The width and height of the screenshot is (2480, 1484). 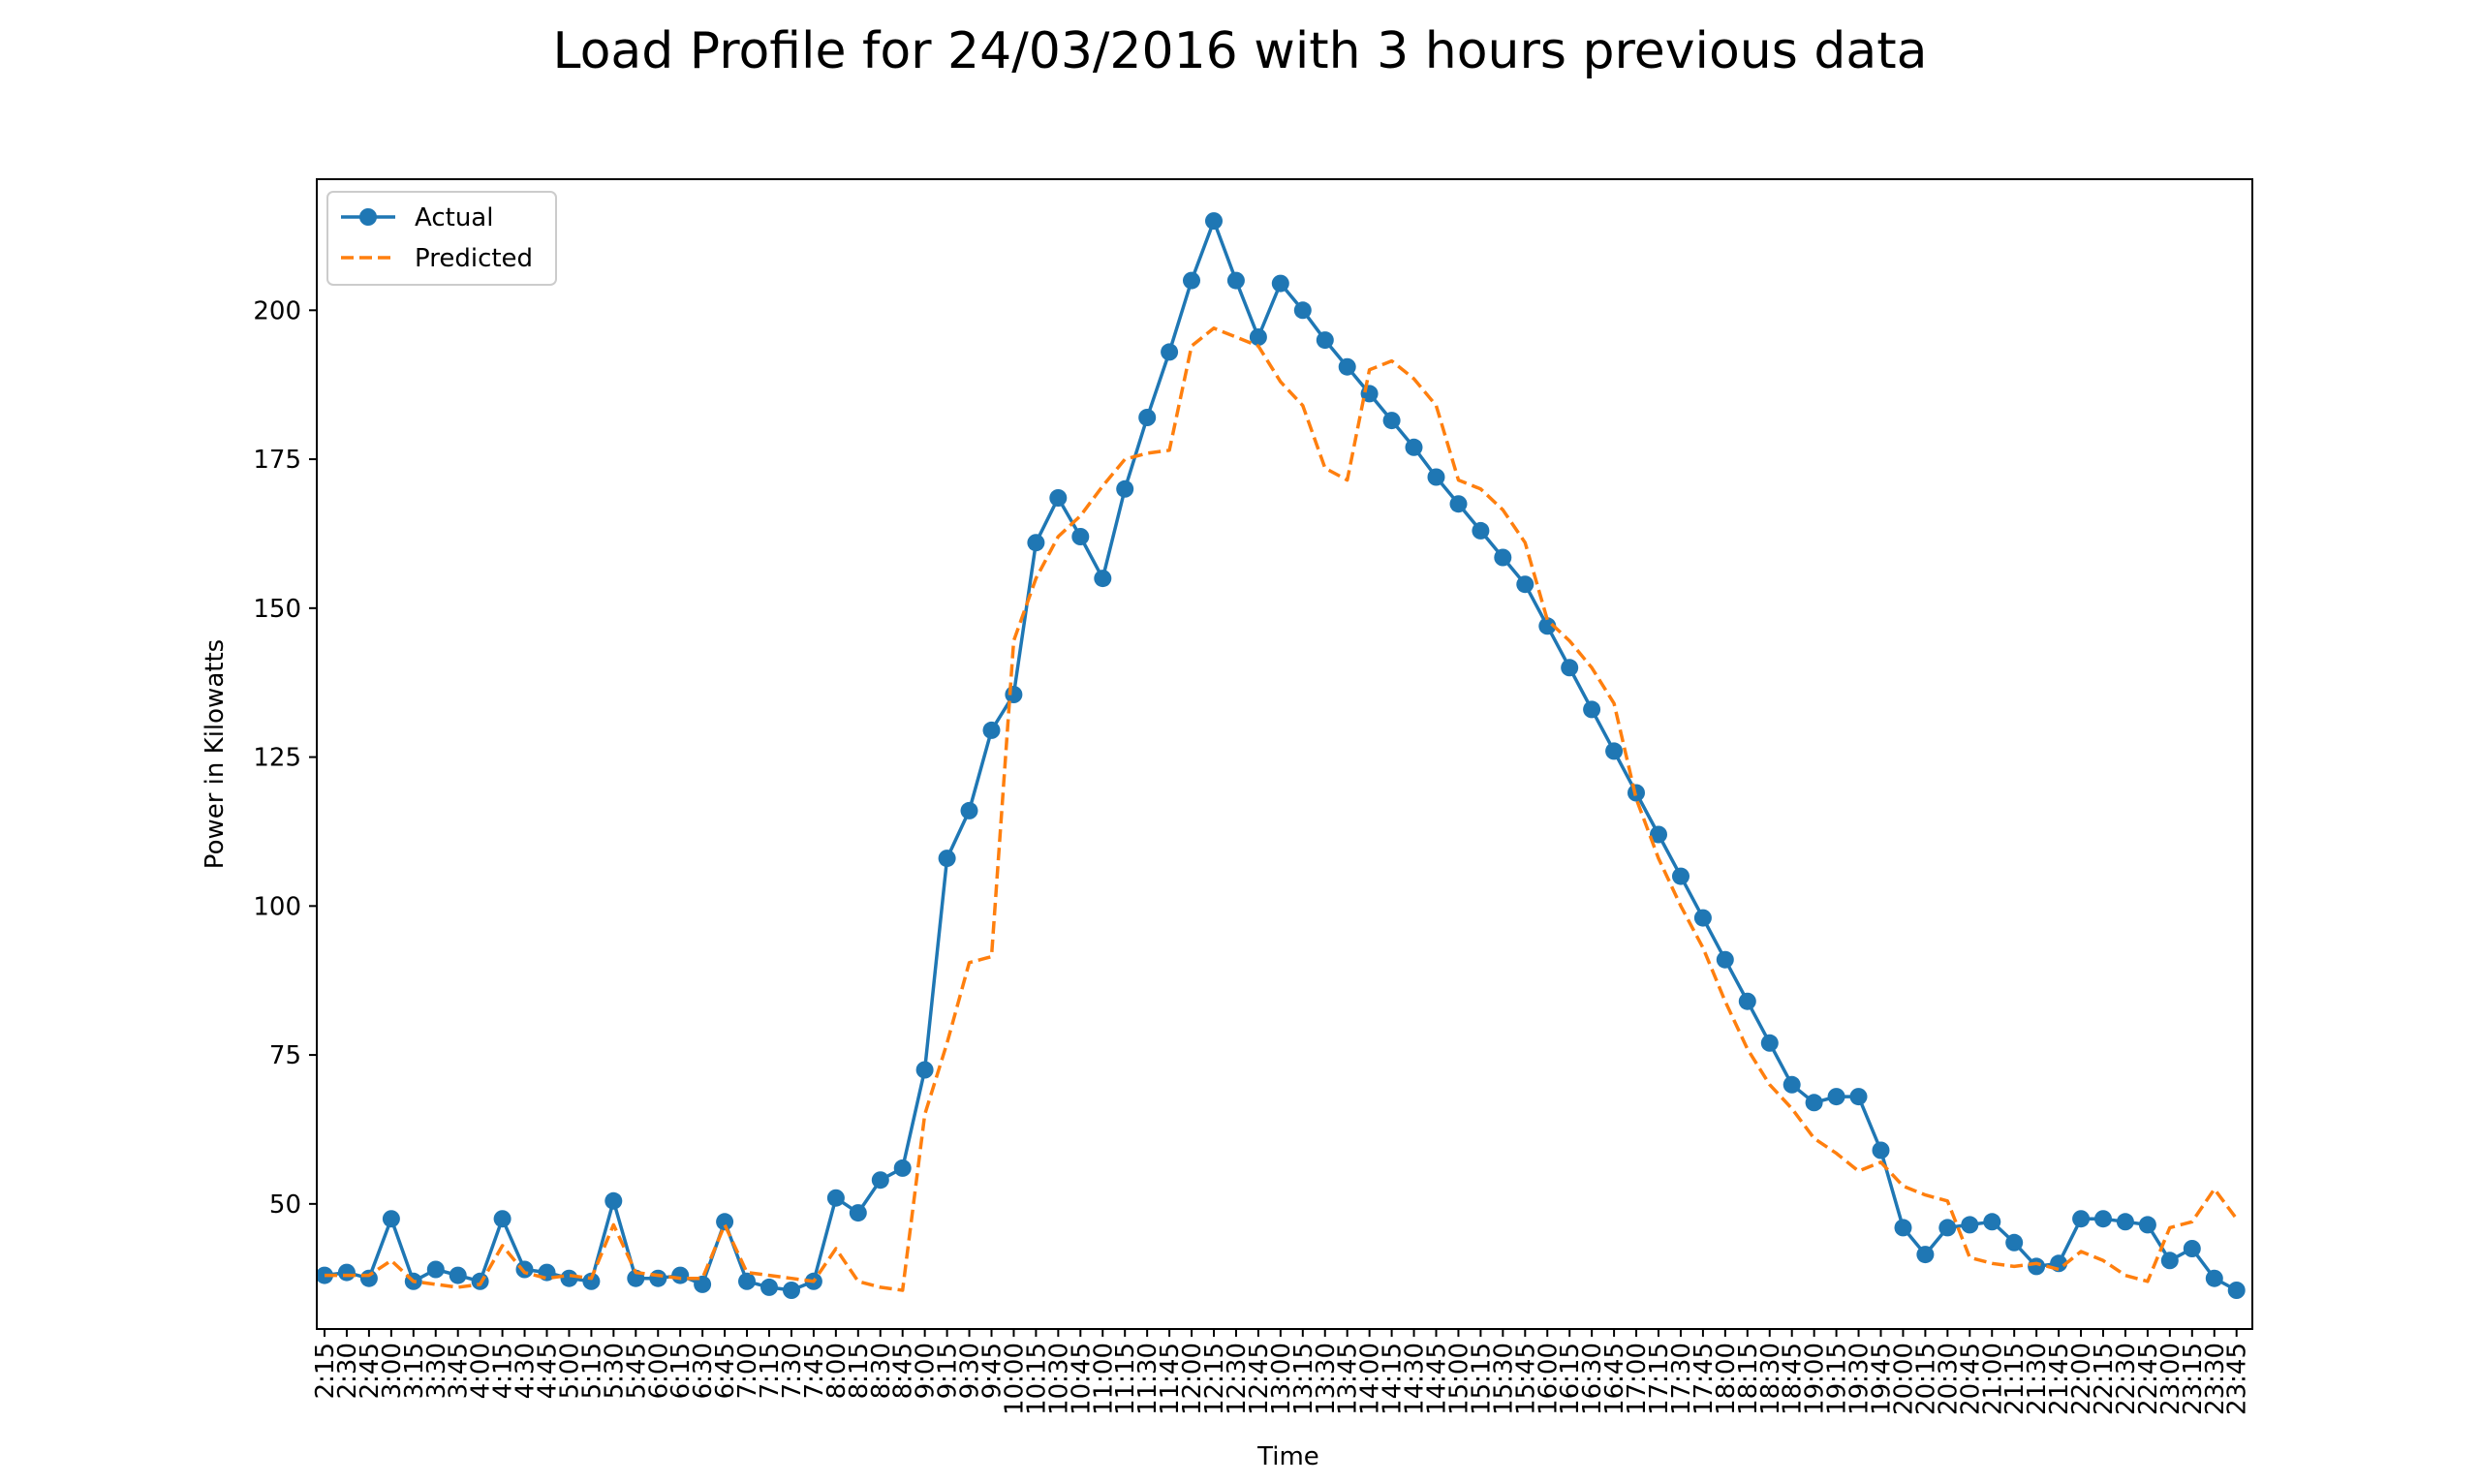 What do you see at coordinates (1036, 1379) in the screenshot?
I see `x-tick-label: 10:15` at bounding box center [1036, 1379].